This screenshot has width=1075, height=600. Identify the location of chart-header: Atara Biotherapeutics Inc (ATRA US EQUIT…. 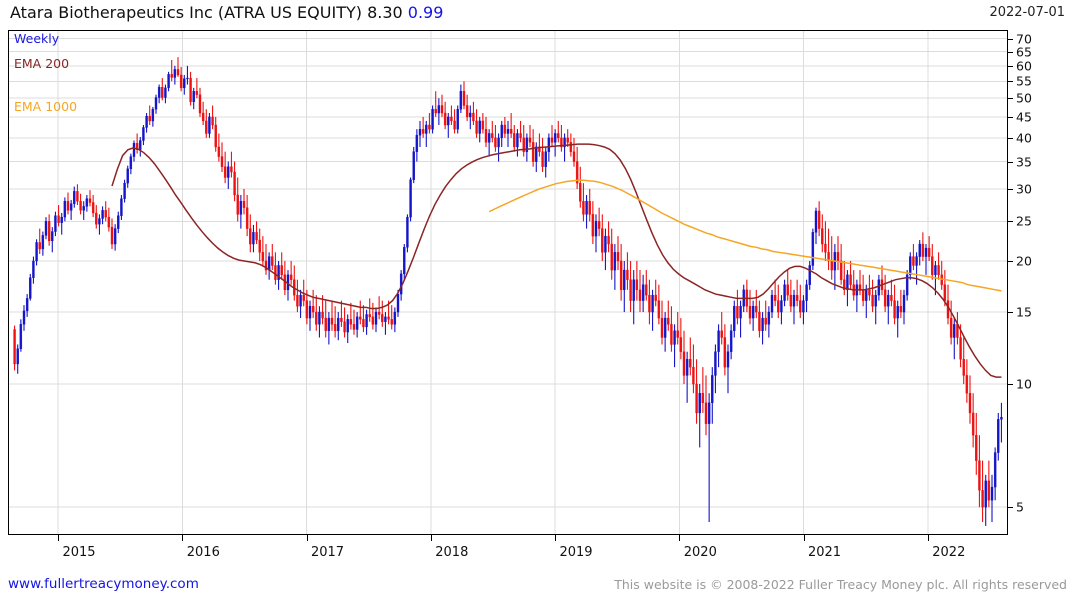
(537, 13).